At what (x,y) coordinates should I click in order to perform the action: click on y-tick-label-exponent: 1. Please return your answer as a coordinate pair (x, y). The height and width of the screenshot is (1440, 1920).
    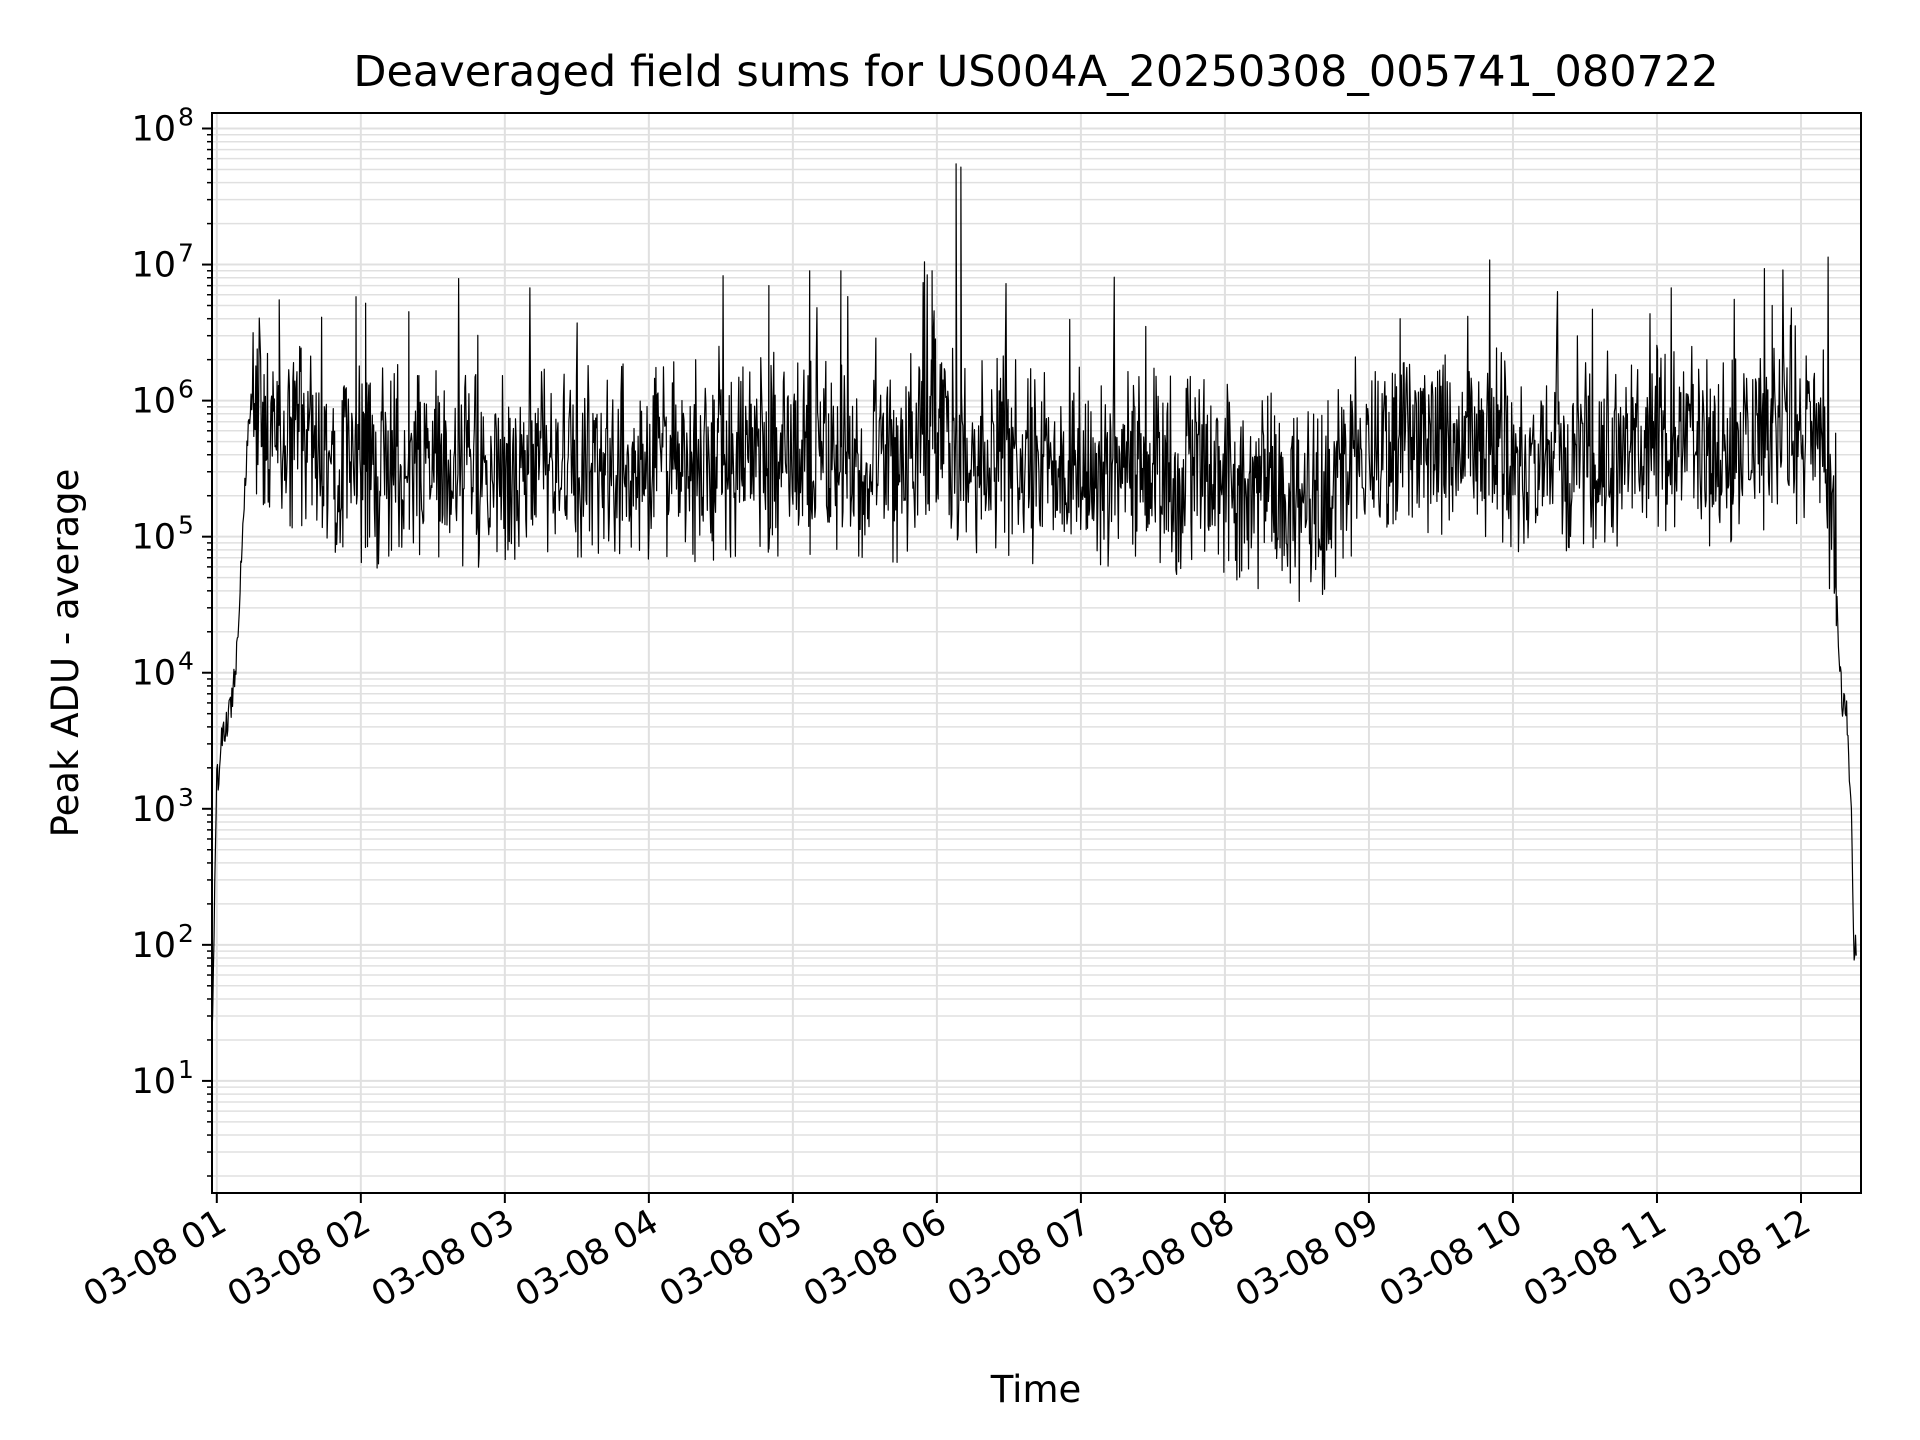
    Looking at the image, I should click on (186, 1069).